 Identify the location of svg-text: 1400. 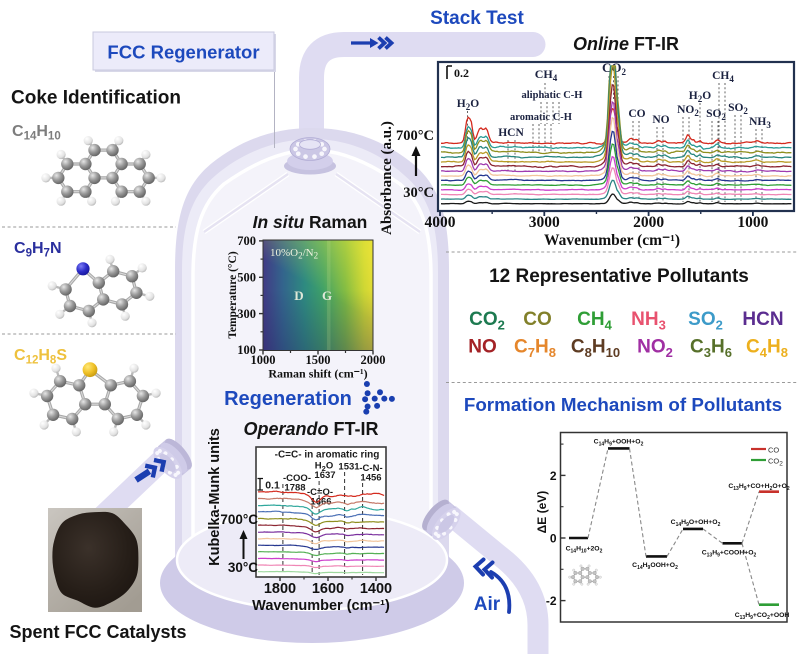
(376, 589).